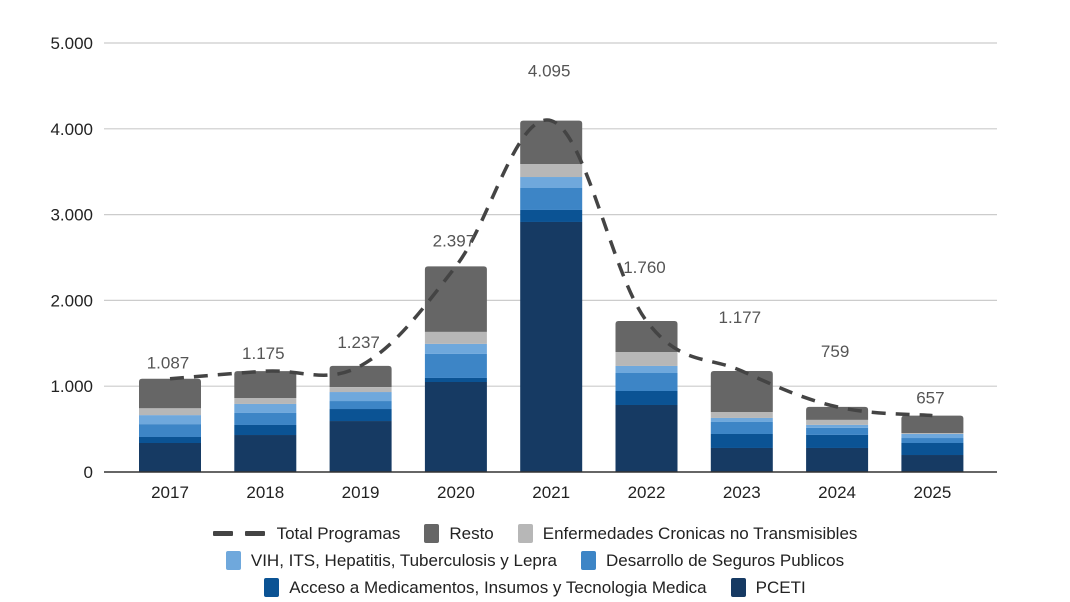 The width and height of the screenshot is (1070, 602). I want to click on legend-item: PCETI, so click(768, 587).